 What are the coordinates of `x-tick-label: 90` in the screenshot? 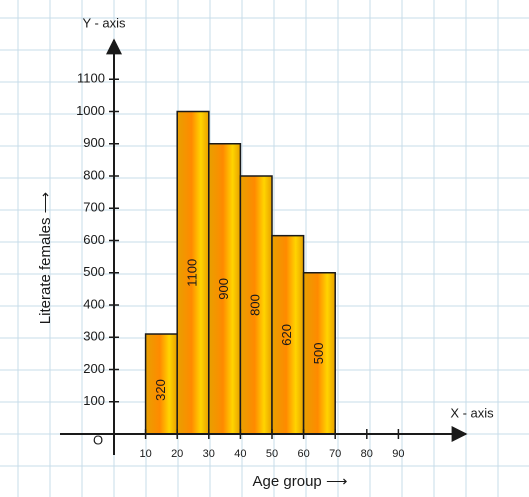 It's located at (398, 454).